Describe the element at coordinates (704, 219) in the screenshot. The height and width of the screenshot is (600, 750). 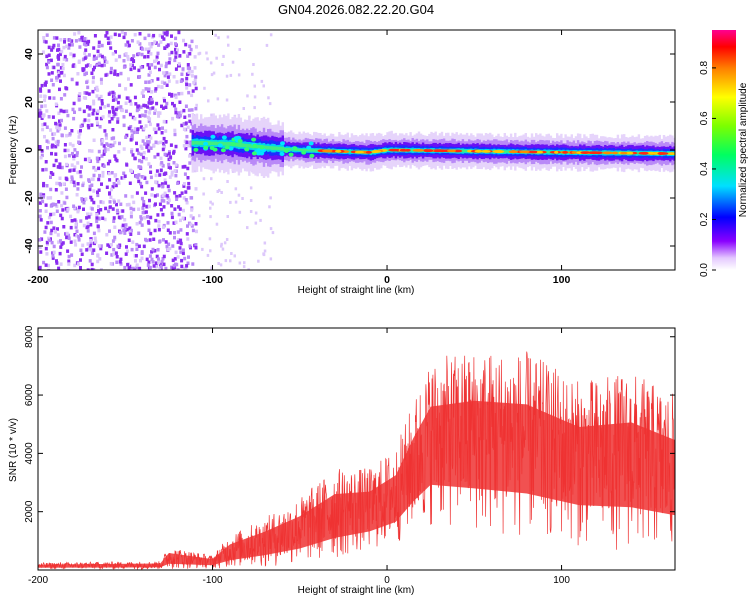
I see `colorbar-tick-label: 0.2` at that location.